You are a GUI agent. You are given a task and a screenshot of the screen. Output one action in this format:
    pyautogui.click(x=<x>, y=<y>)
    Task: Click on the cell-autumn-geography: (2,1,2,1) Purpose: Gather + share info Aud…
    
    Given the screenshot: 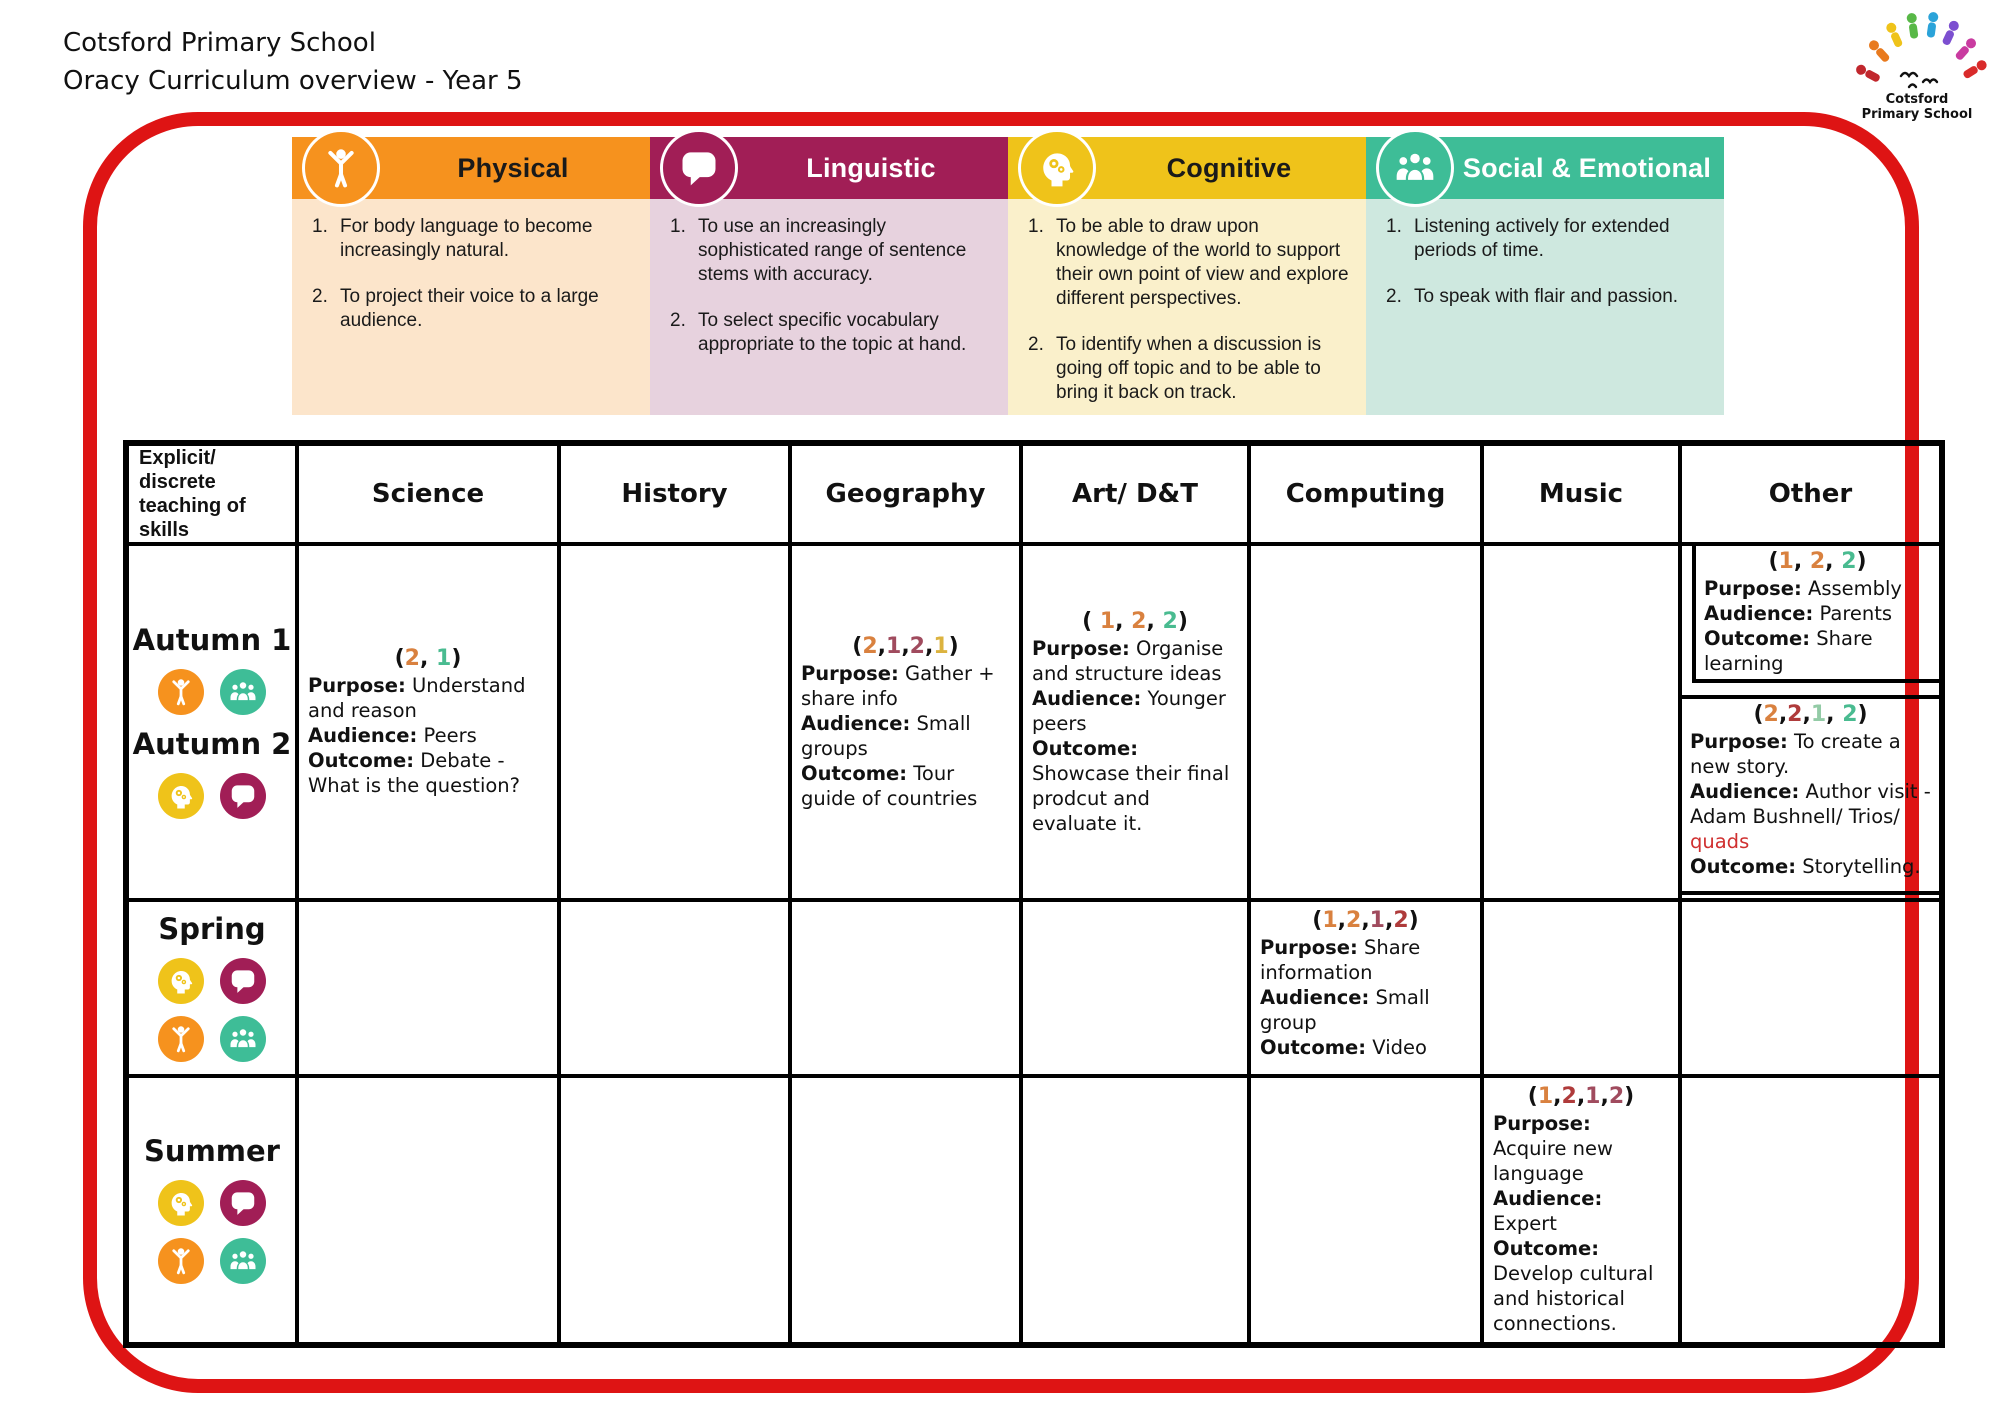 What is the action you would take?
    pyautogui.click(x=905, y=722)
    